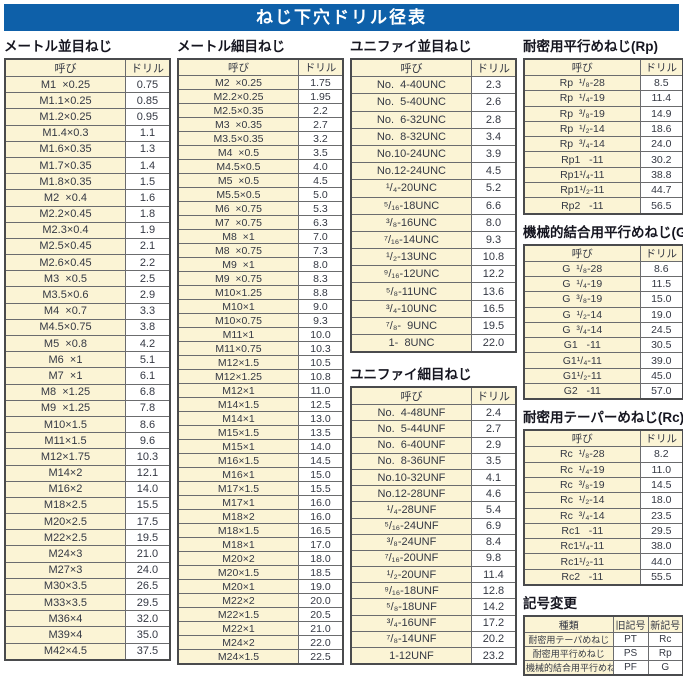 This screenshot has height=676, width=683. Describe the element at coordinates (238, 558) in the screenshot. I see `thread-name-cell: M20×2` at that location.